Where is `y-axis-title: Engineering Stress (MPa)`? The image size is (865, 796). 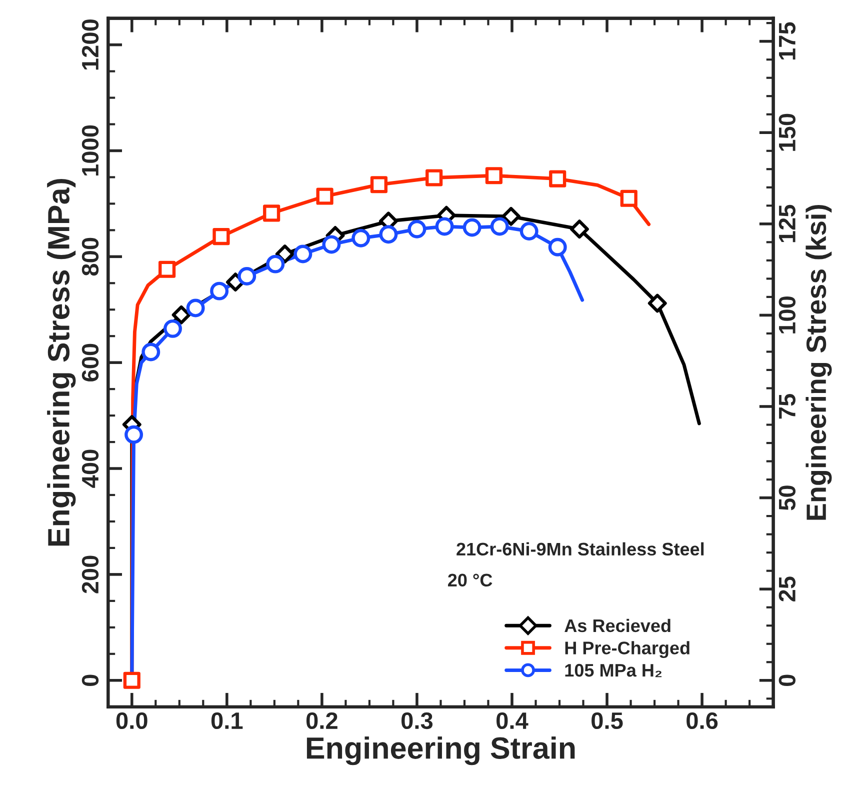 y-axis-title: Engineering Stress (MPa) is located at coordinates (61, 362).